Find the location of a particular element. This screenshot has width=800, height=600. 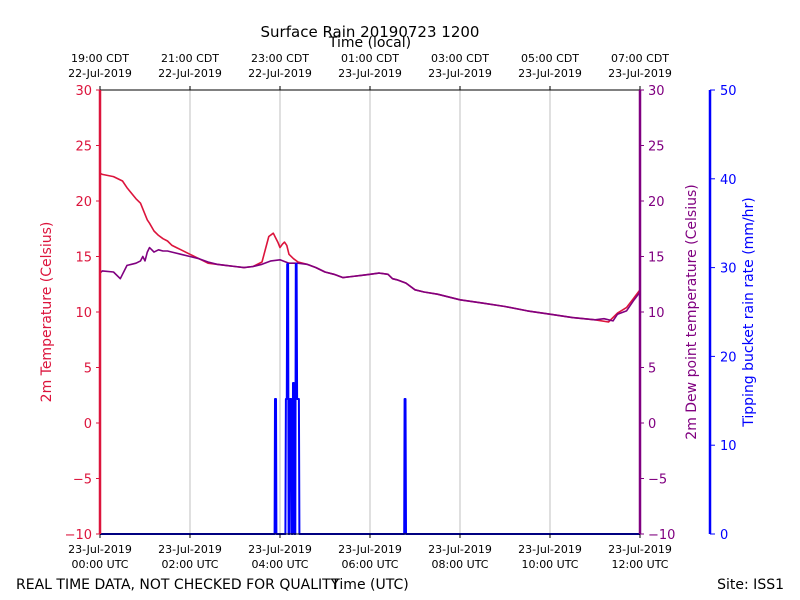

footer-disclaimer: REAL TIME DATA, NOT CHECKED FOR QUALITY is located at coordinates (178, 585).